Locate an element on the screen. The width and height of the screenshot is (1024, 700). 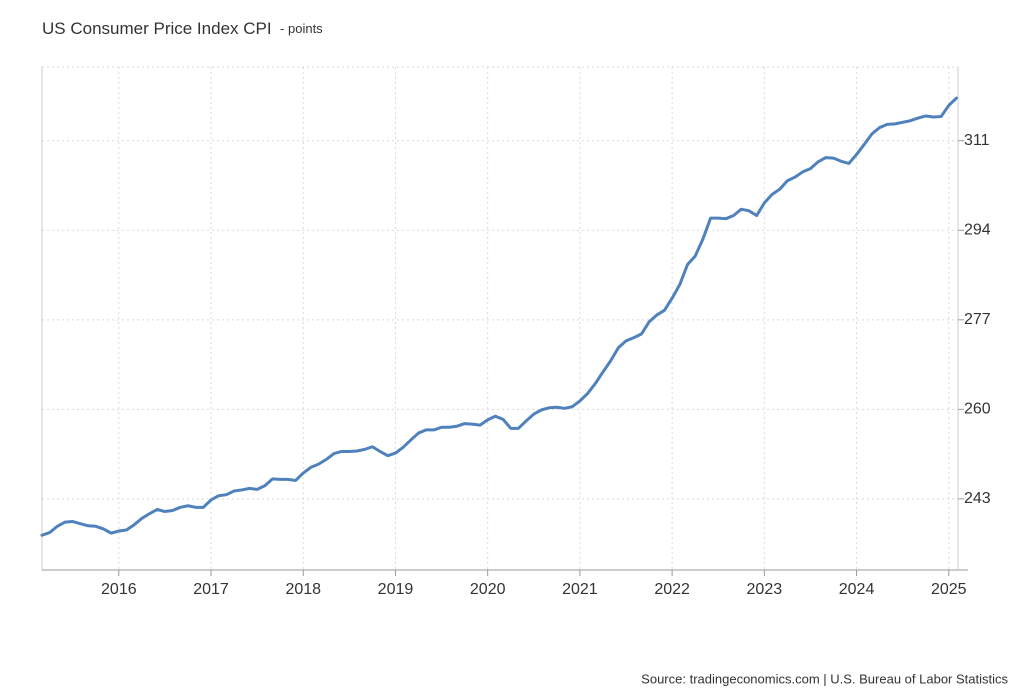
x-tick-label: 2016 is located at coordinates (119, 589).